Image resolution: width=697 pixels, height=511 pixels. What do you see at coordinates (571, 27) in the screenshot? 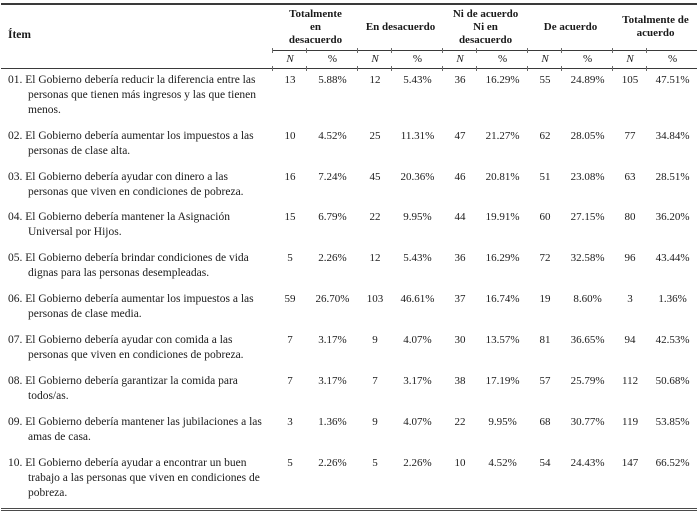
I see `column-group-agree: De acuerdo` at bounding box center [571, 27].